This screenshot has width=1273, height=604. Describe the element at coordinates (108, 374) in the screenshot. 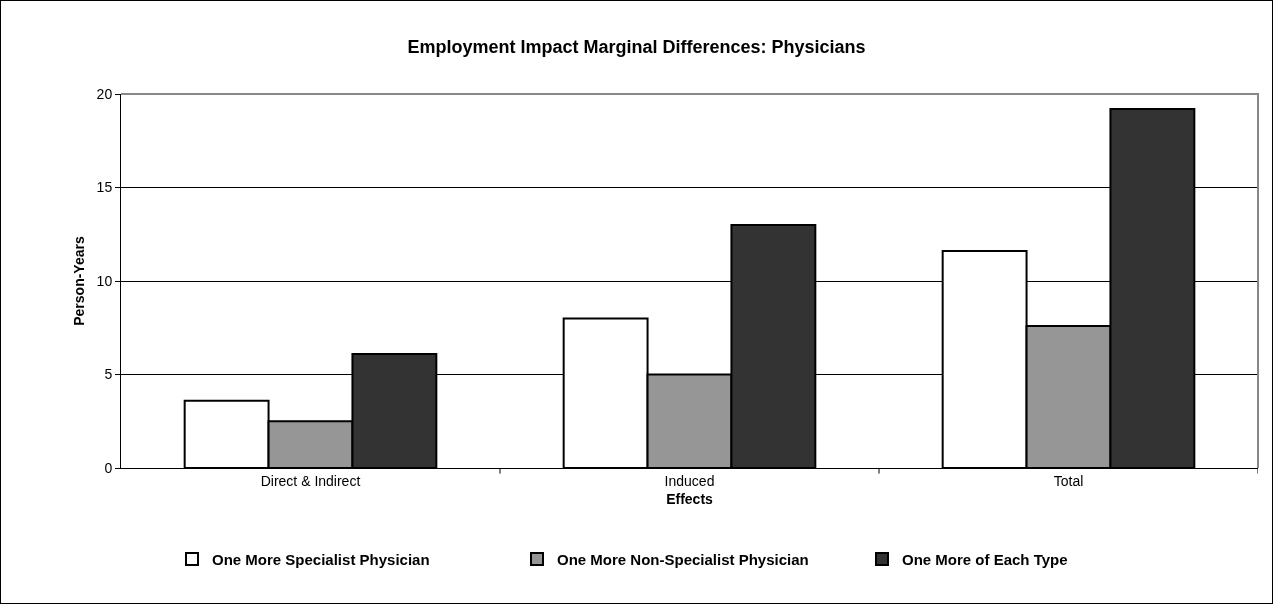

I see `y-tick-label: 5` at that location.